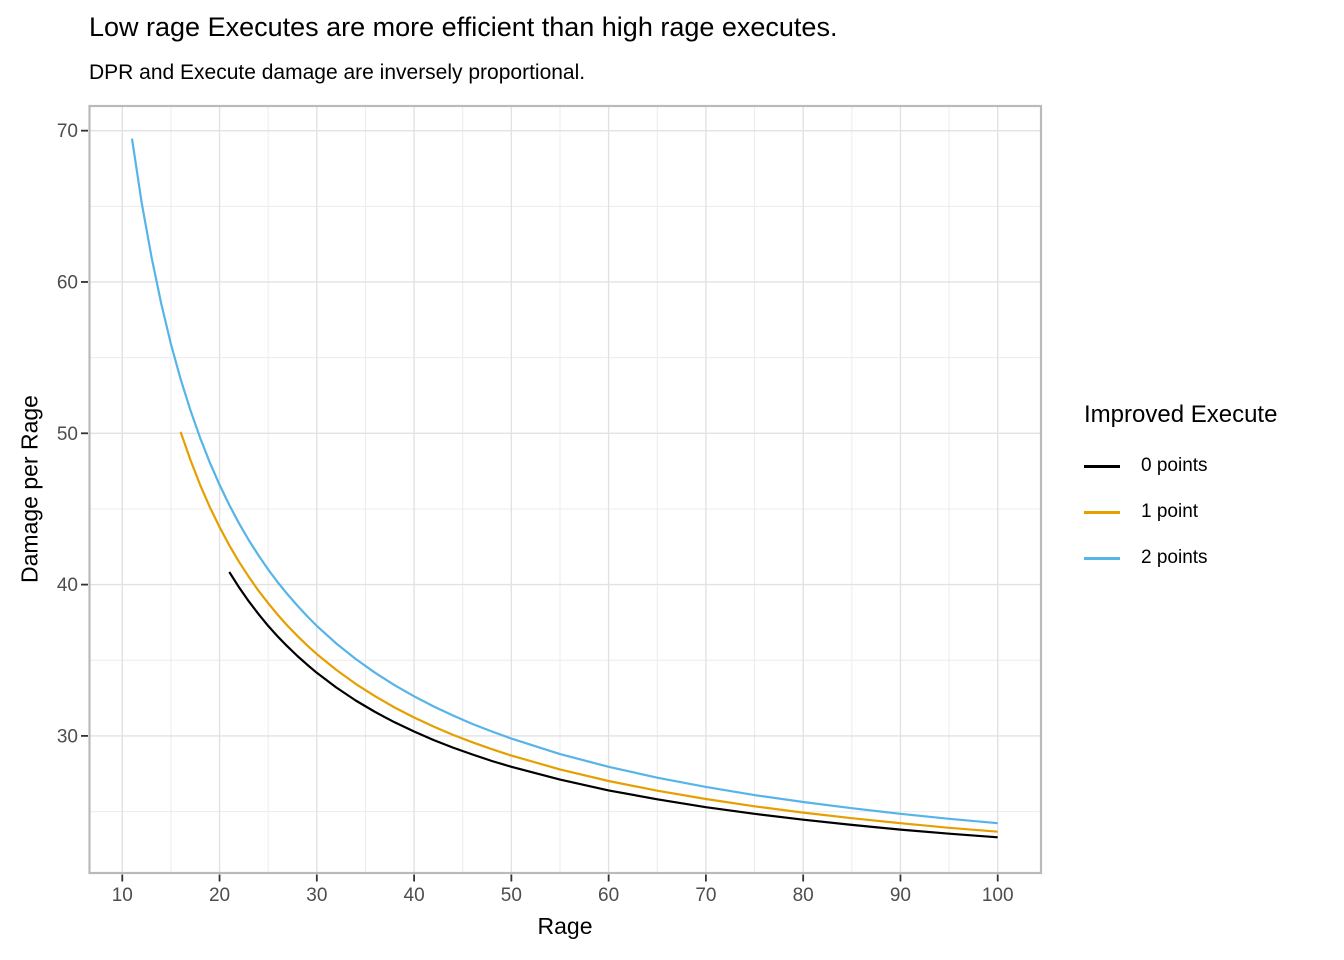 The height and width of the screenshot is (960, 1344). I want to click on legend-item: 0 points, so click(1180, 466).